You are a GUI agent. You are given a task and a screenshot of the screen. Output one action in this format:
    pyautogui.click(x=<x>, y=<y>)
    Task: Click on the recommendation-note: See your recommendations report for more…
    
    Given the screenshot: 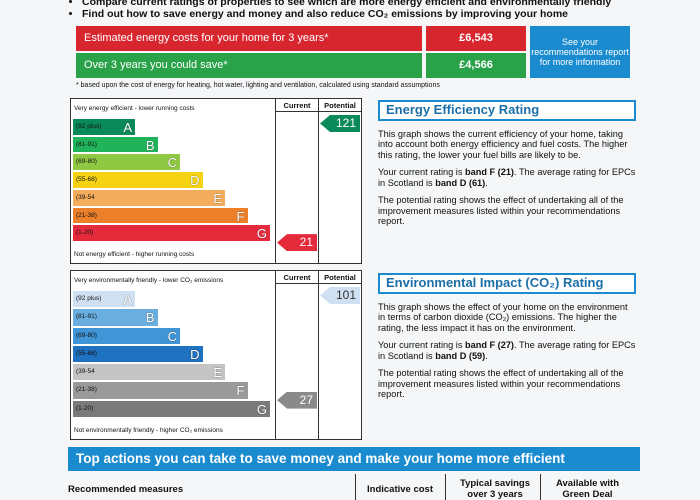 What is the action you would take?
    pyautogui.click(x=580, y=52)
    